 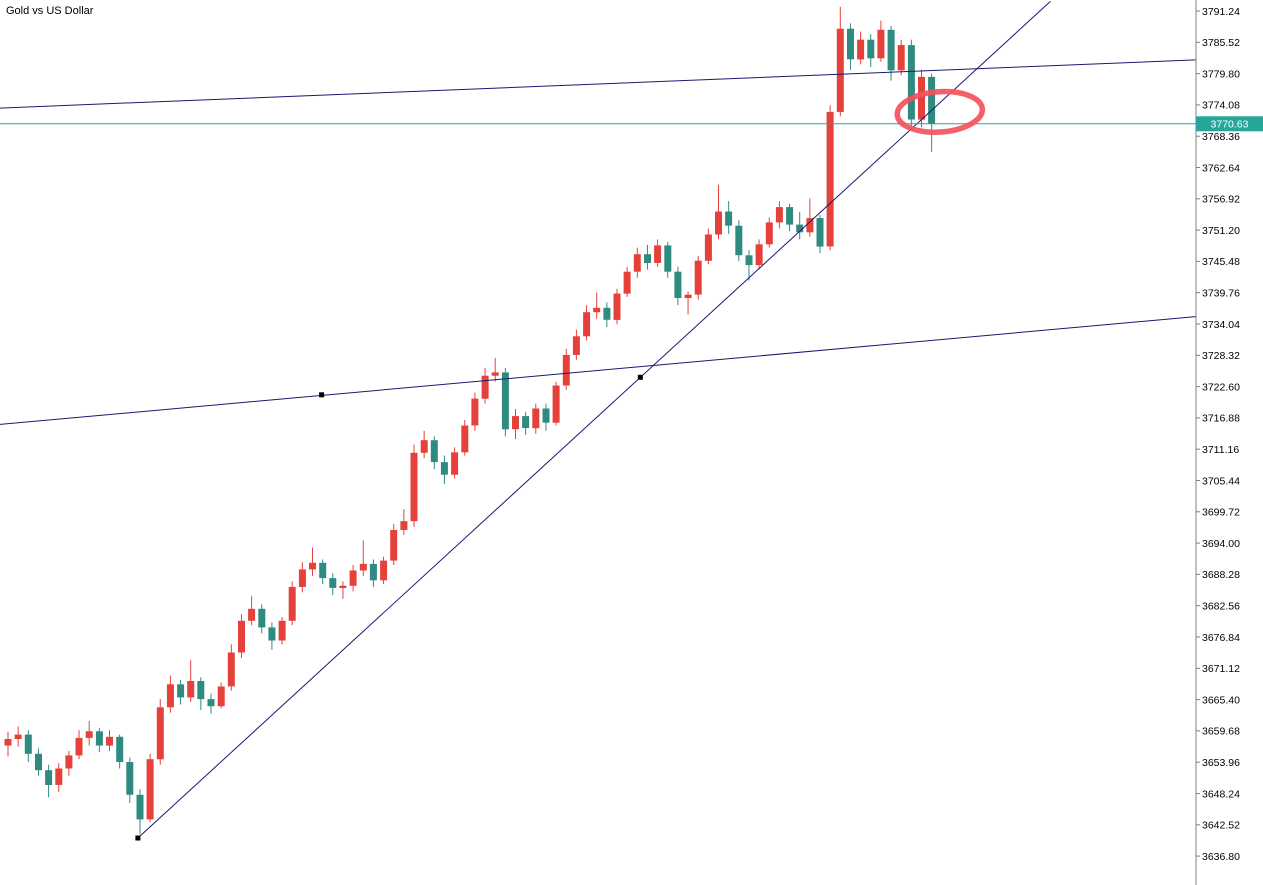 I want to click on price-axis-label: 3745.48, so click(x=1221, y=262).